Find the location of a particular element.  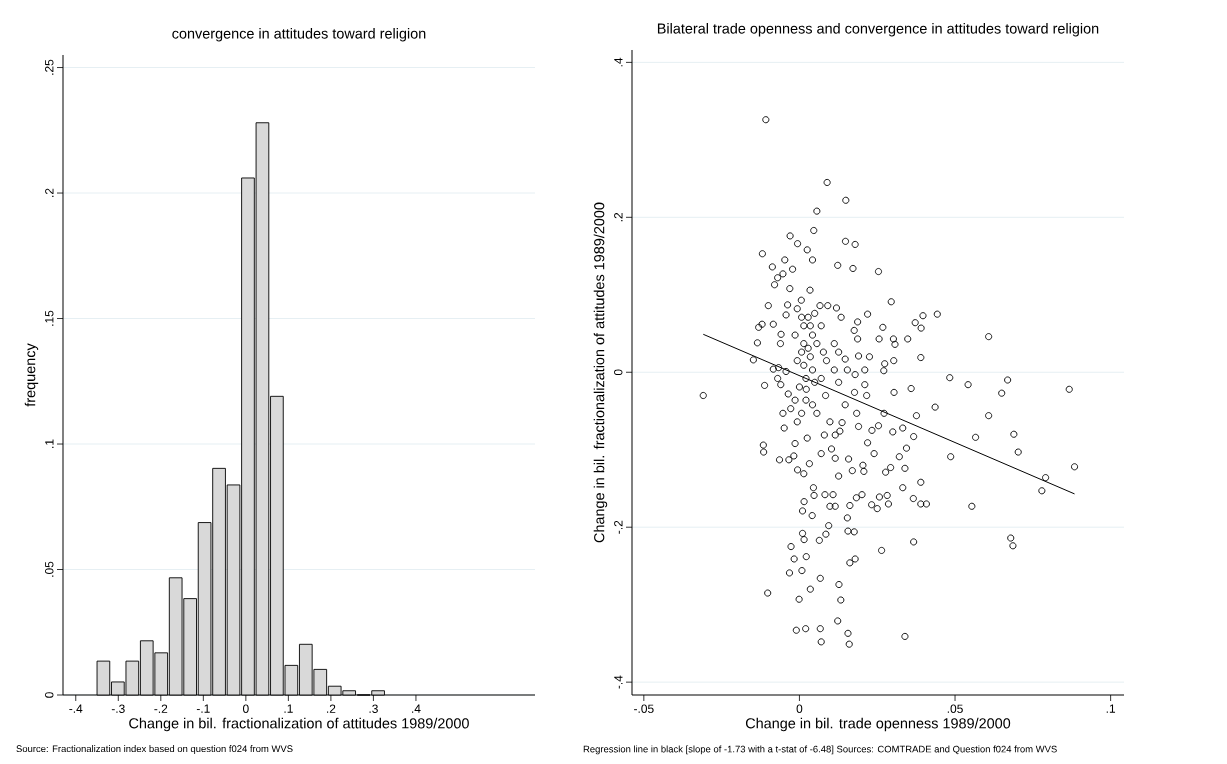

x-tick-label: -.4 is located at coordinates (76, 708).